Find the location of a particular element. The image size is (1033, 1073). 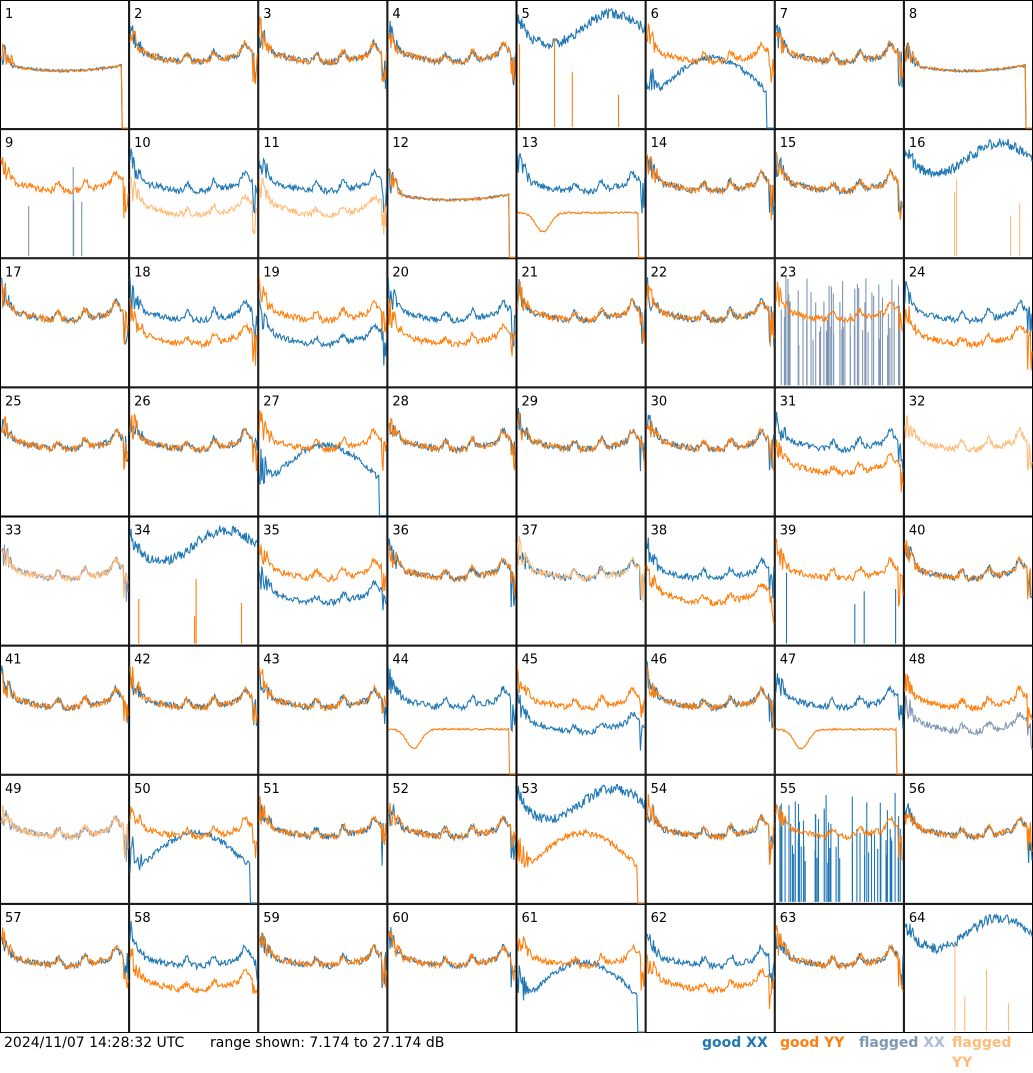

panel-number: 27 is located at coordinates (271, 401).